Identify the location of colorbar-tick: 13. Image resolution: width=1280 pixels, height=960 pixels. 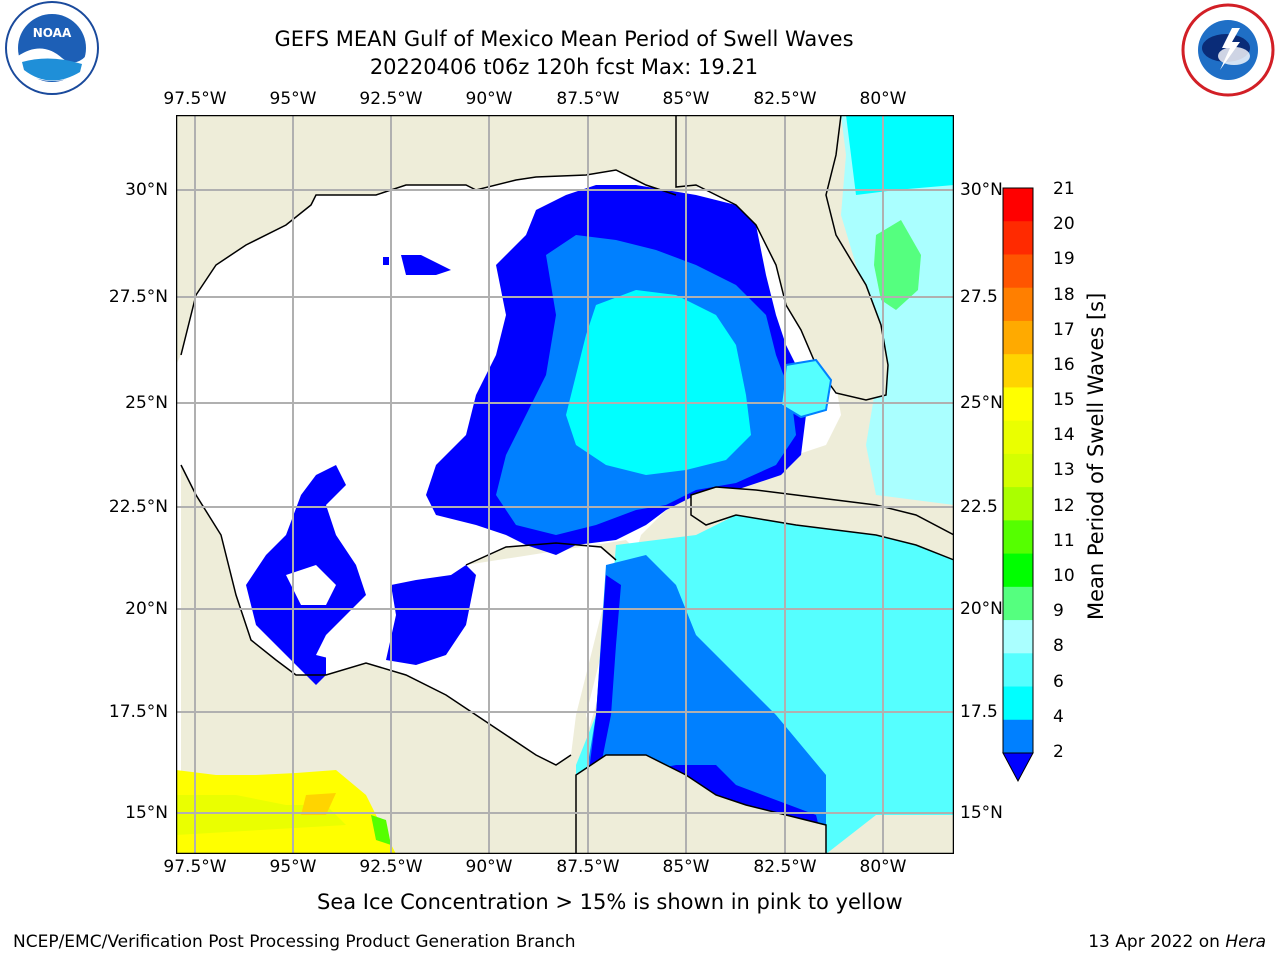
(1064, 470).